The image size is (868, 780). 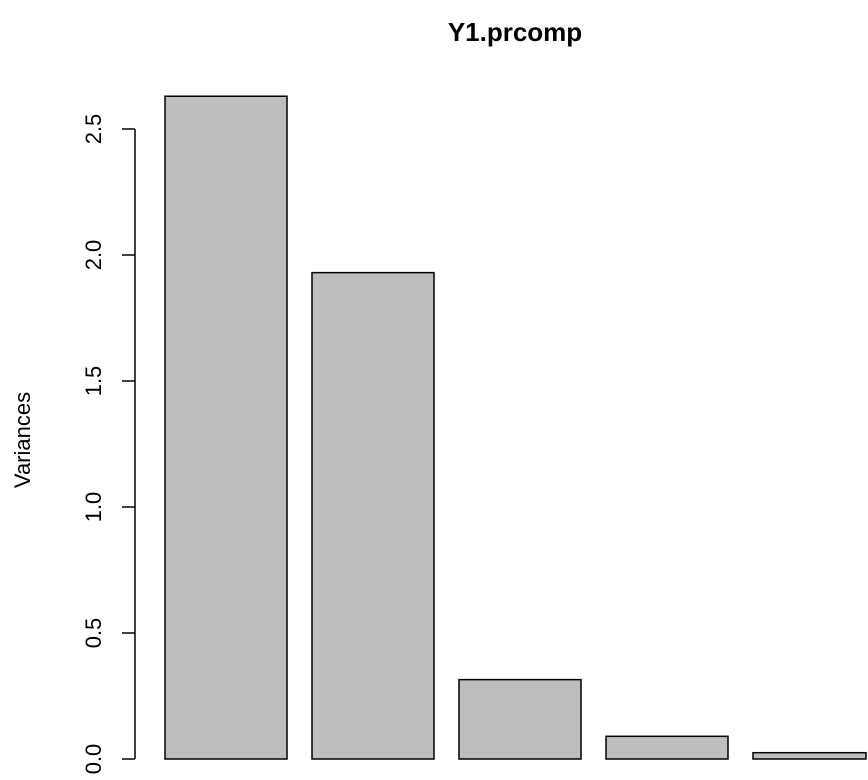 I want to click on y-axis-label: Variances, so click(x=22, y=440).